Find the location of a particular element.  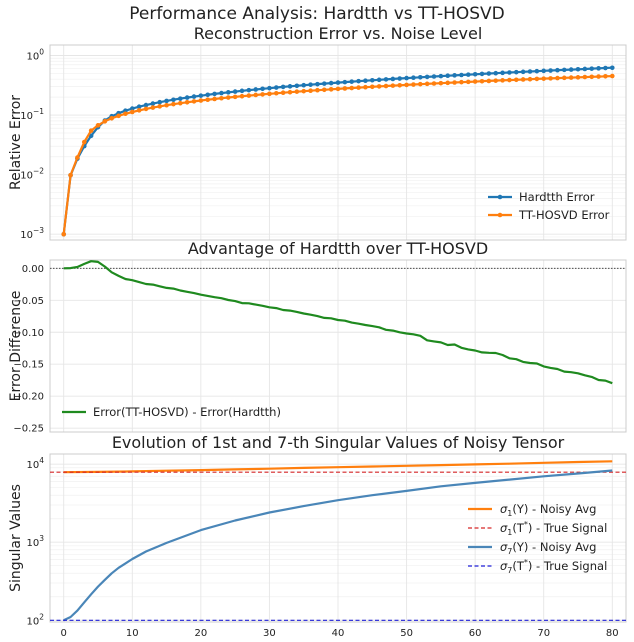

y-tick-label-exp: 2 is located at coordinates (41, 616).